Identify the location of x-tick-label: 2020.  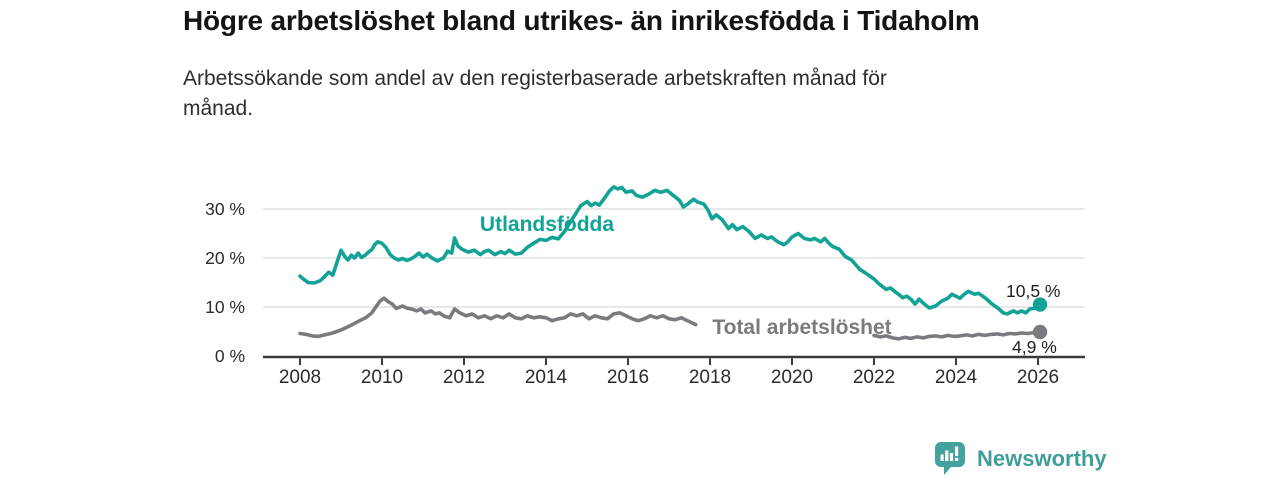
(792, 377).